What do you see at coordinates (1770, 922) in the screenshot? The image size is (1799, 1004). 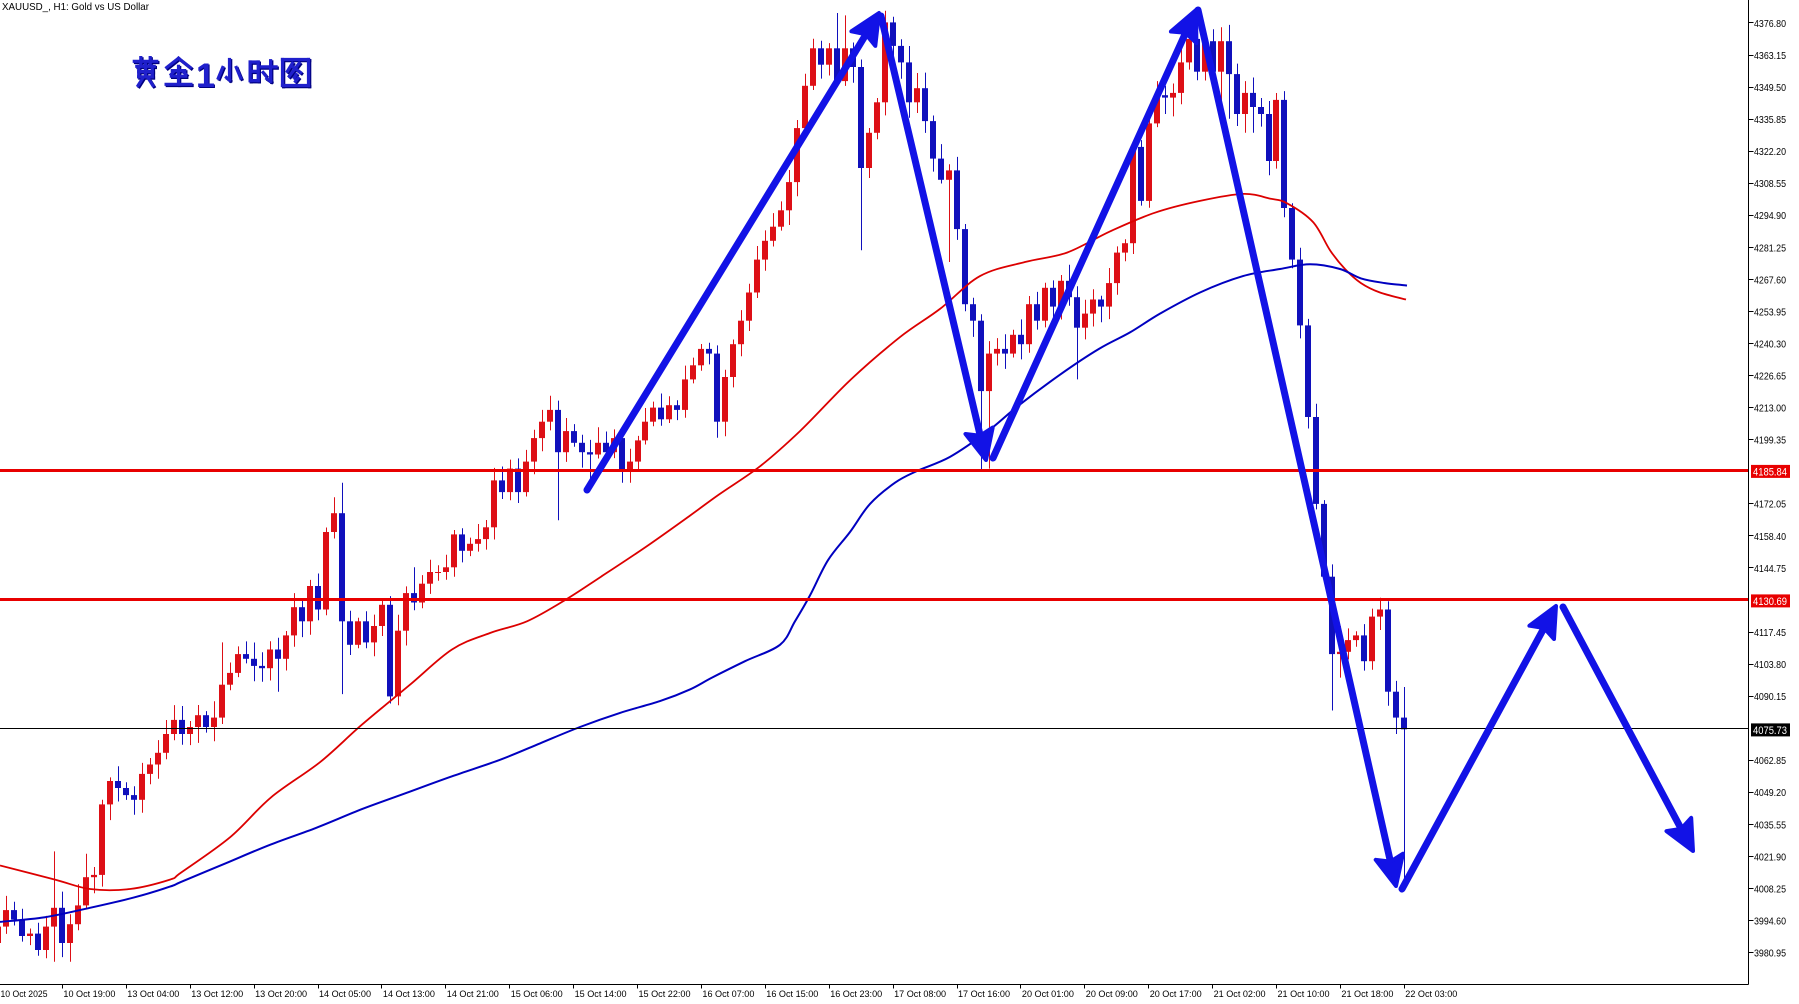 I see `svg-text: 3994.60` at bounding box center [1770, 922].